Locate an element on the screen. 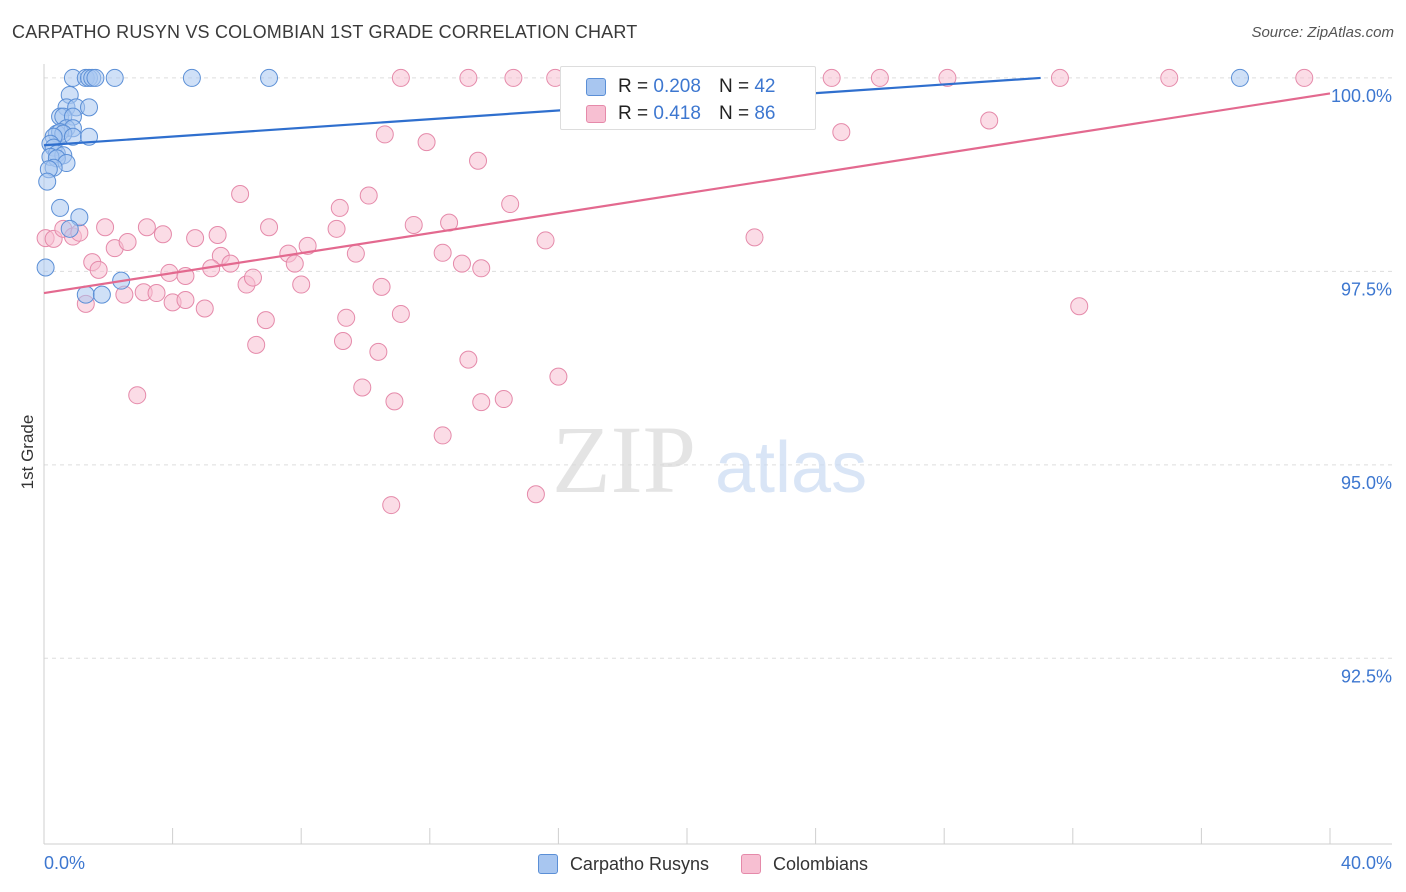  y-axis-title: 1st Grade is located at coordinates (27, 452).